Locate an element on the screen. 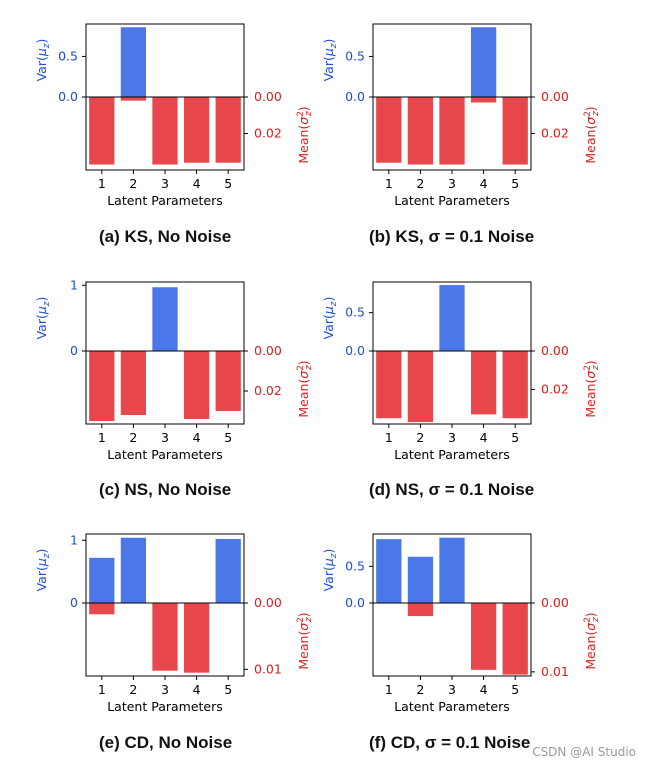 The width and height of the screenshot is (650, 767). caption-prefix: (a) KS, is located at coordinates (128, 236).